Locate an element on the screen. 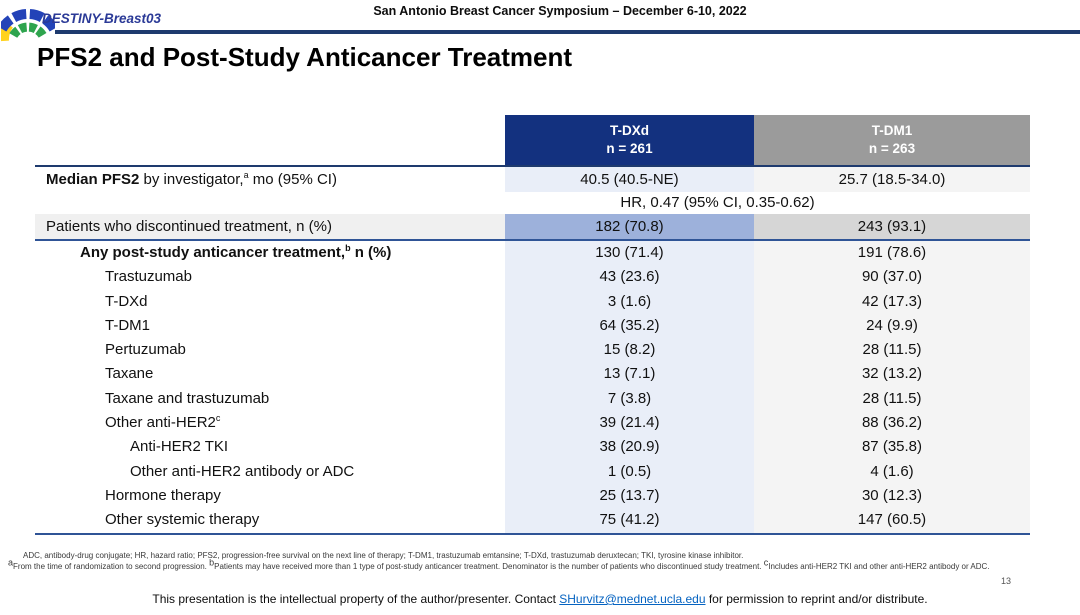  slide-title: PFS2 and Post-Study Anticancer Treatment is located at coordinates (305, 57).